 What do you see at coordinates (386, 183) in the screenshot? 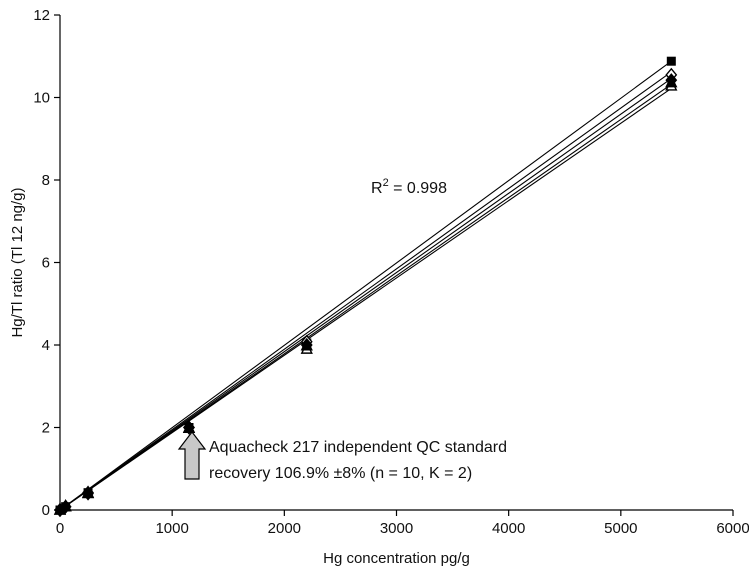
I see `r-squared-superscript: 2` at bounding box center [386, 183].